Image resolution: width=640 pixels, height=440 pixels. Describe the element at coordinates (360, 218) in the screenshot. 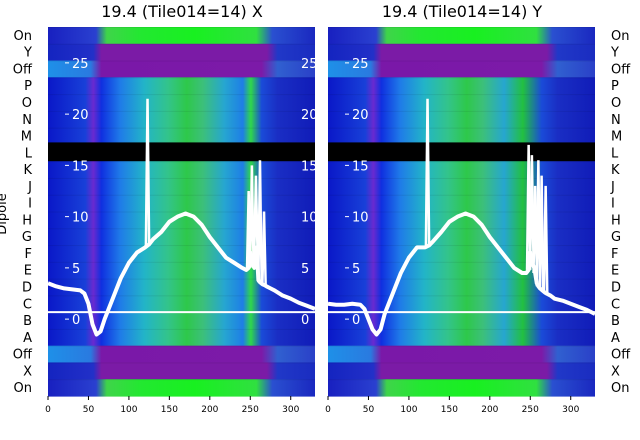

I see `y-tick-label: 10` at that location.